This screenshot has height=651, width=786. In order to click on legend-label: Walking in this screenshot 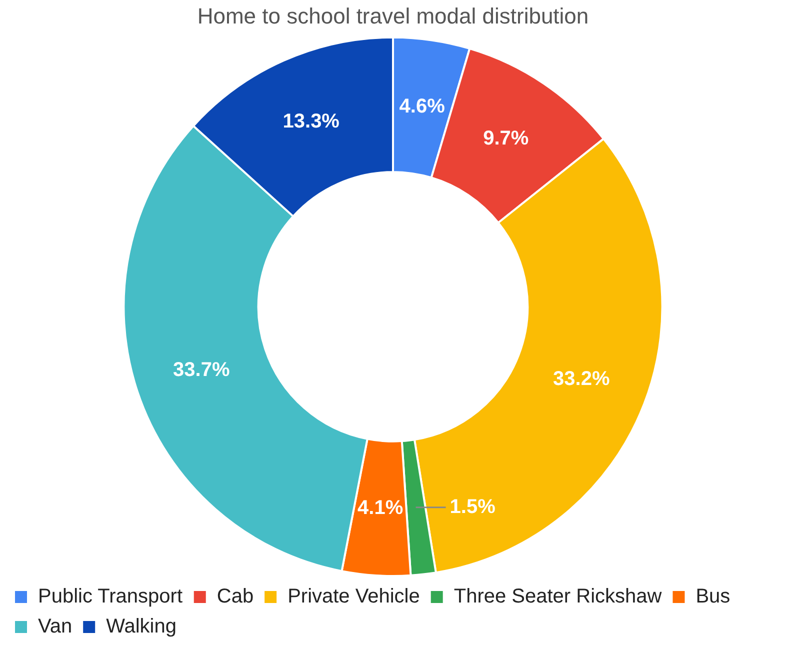, I will do `click(141, 627)`.